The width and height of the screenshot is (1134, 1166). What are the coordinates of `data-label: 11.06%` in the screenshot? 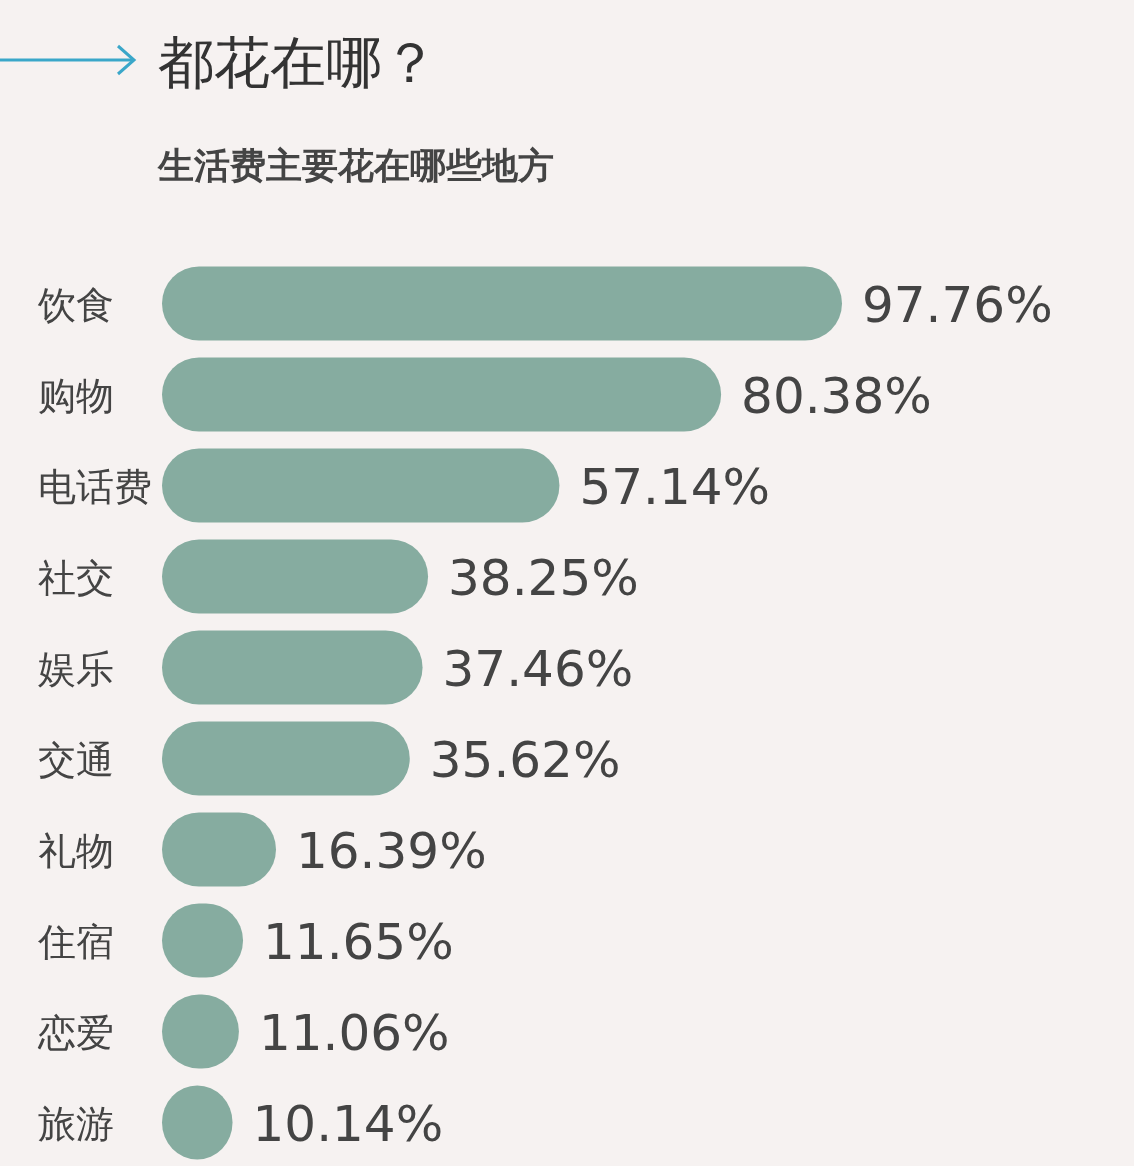 It's located at (354, 1032).